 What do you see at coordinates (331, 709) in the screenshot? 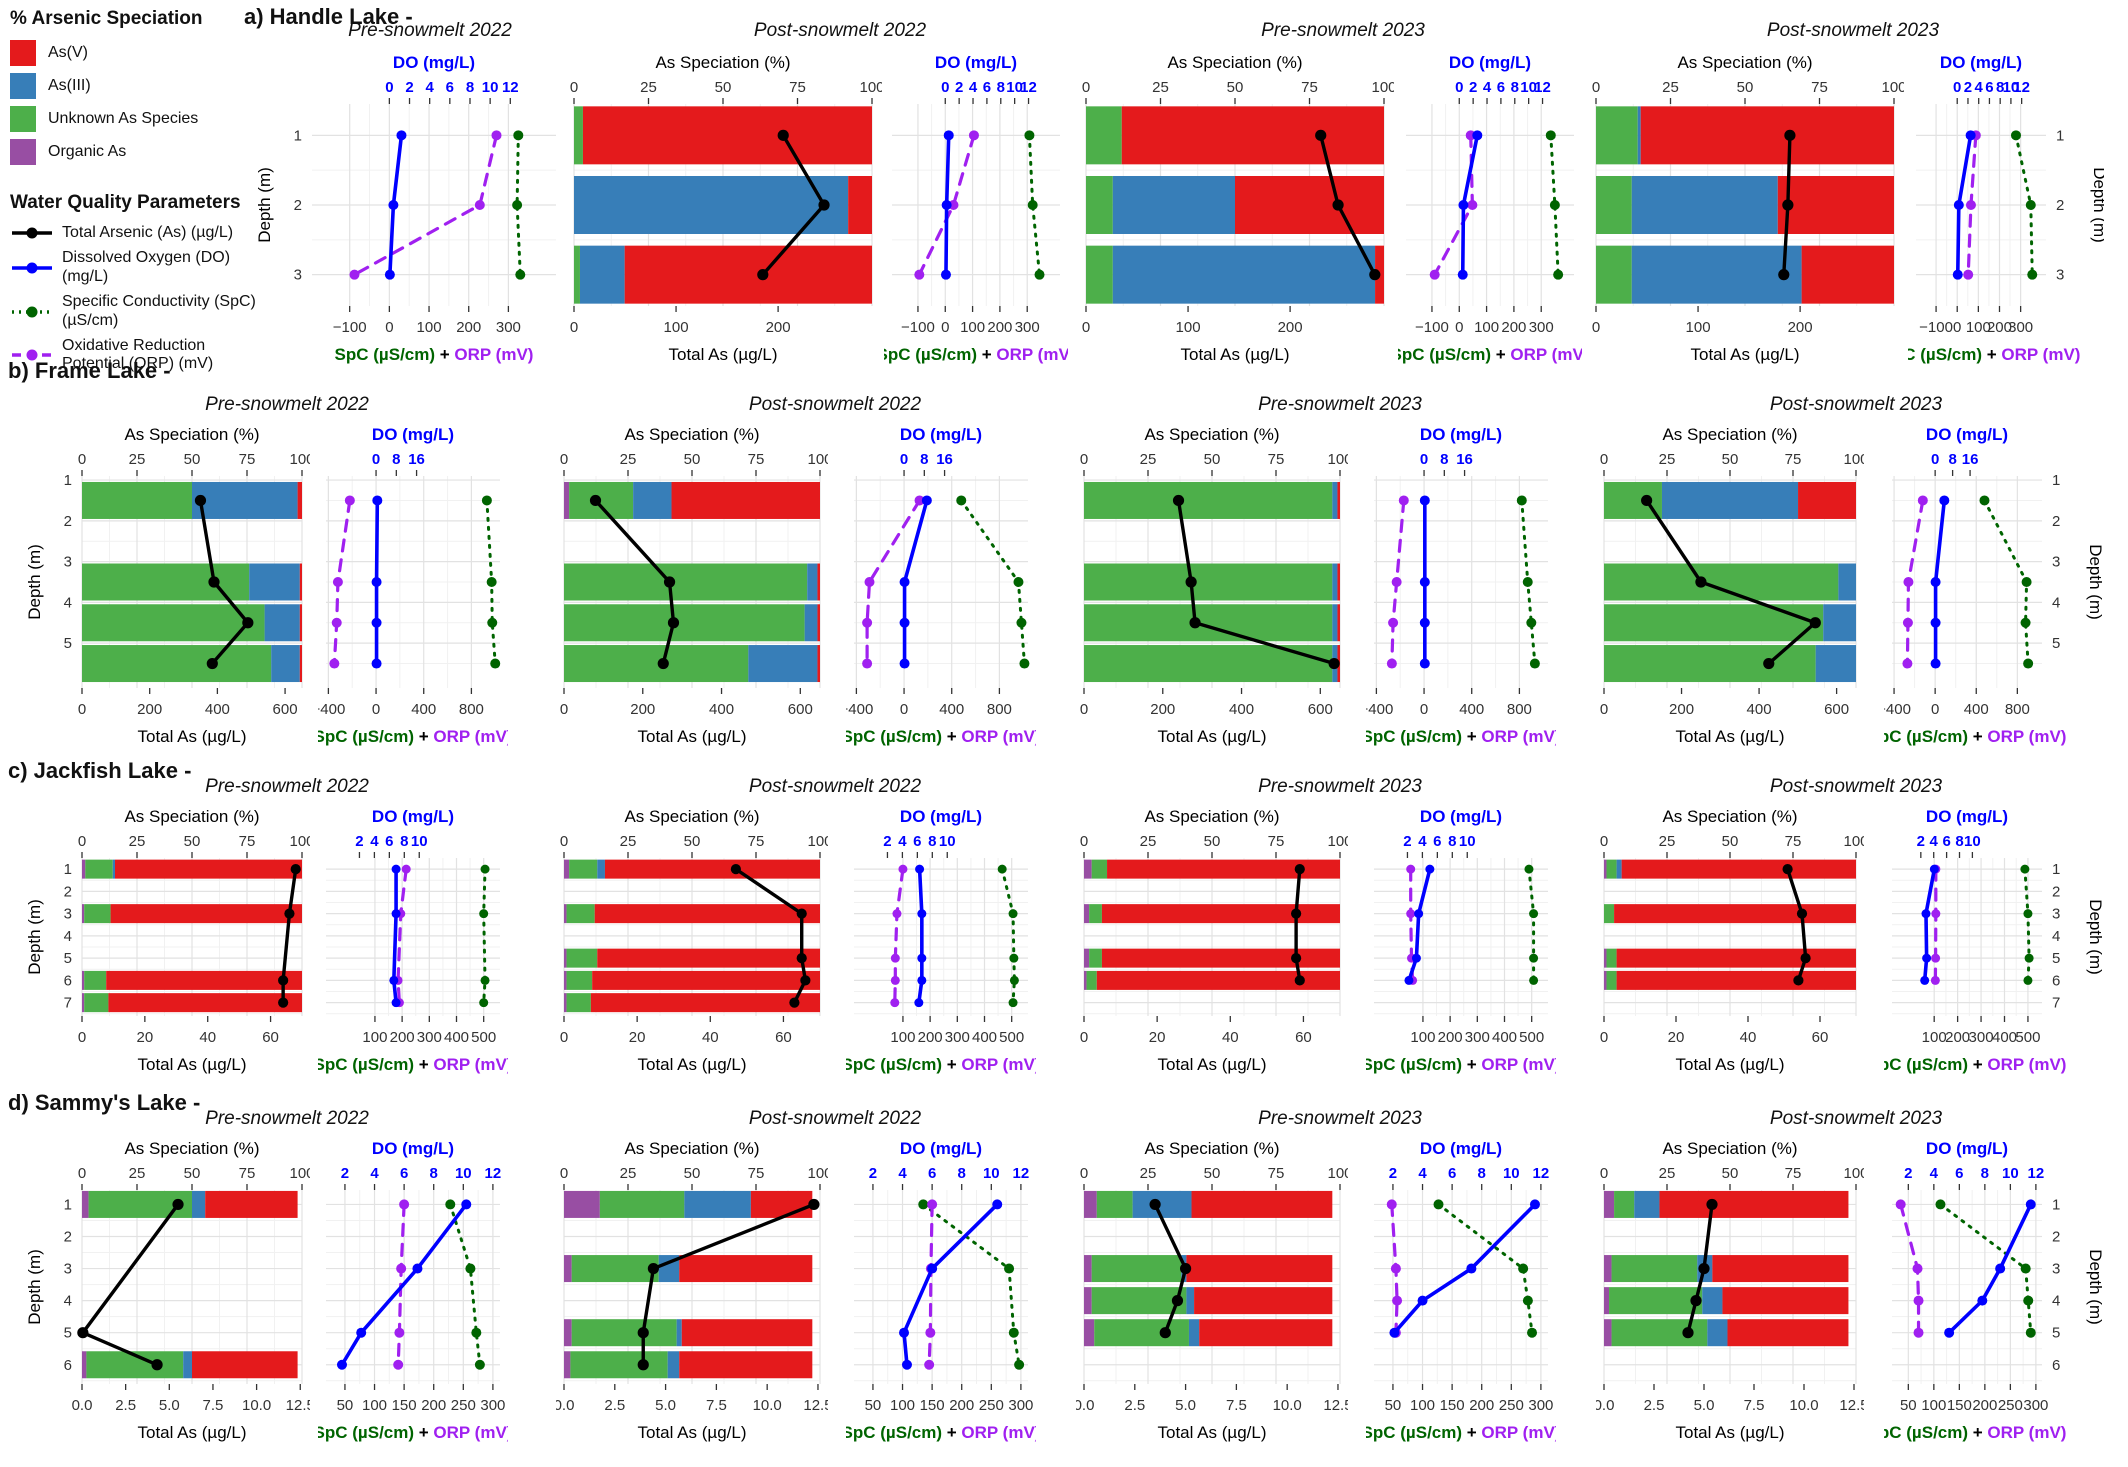
I see `svg-text: −400` at bounding box center [331, 709].